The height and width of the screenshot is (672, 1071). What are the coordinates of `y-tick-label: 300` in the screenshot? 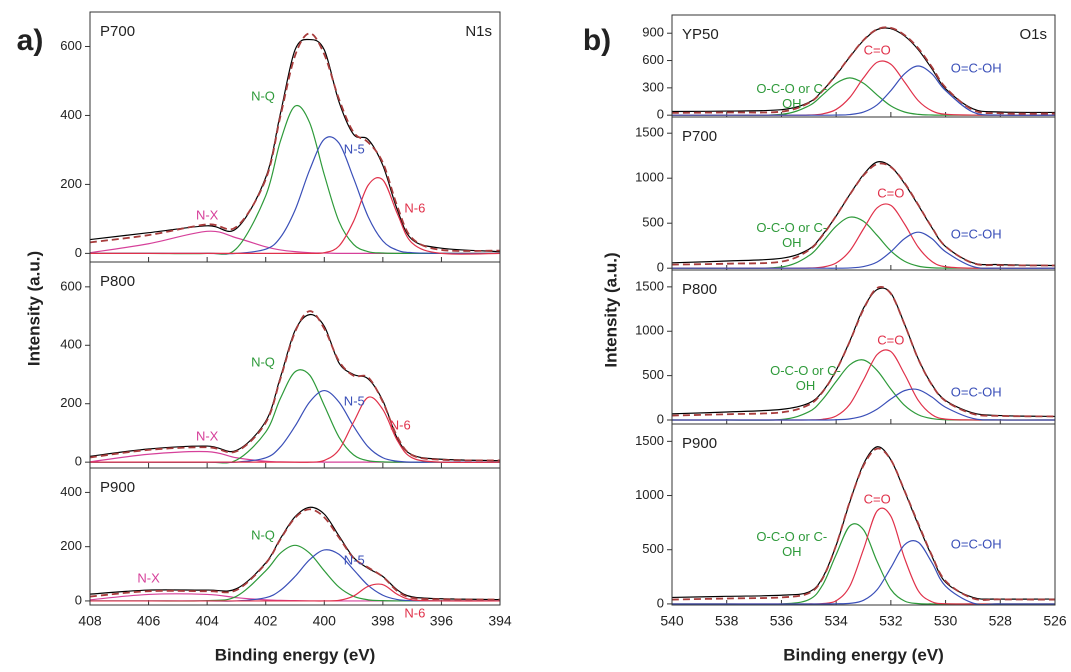 It's located at (653, 86).